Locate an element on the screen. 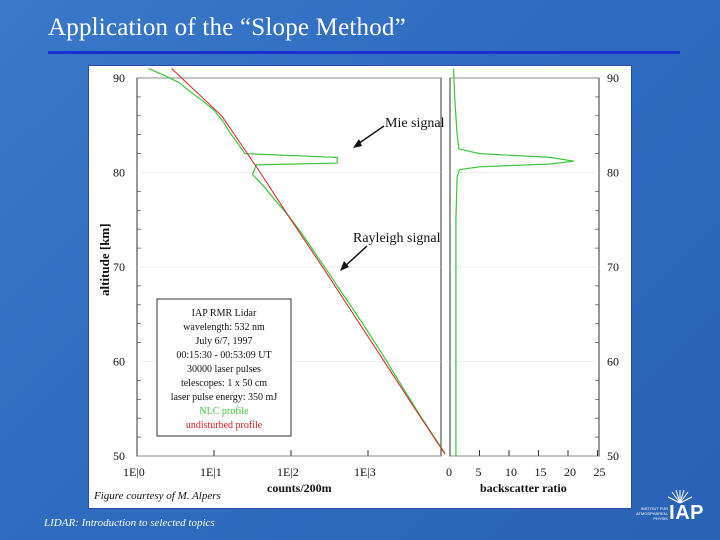 This screenshot has height=540, width=720. info-box-line: wavelength: 532 nm is located at coordinates (224, 327).